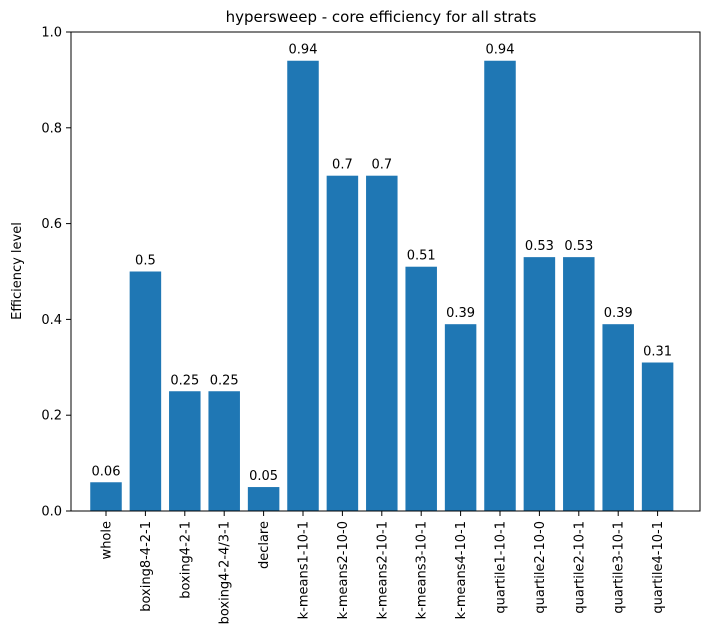 Image resolution: width=711 pixels, height=640 pixels. I want to click on x-tick-label: quartile4-10-1, so click(658, 567).